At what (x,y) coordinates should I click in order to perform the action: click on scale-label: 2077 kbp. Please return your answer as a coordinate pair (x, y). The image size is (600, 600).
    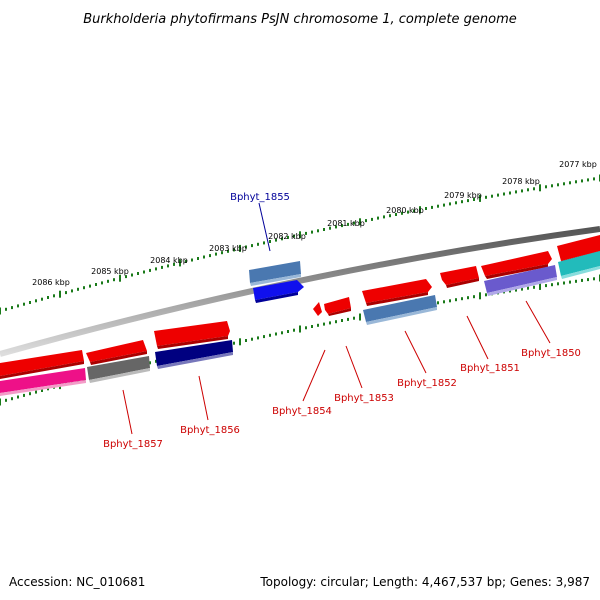
    Looking at the image, I should click on (578, 164).